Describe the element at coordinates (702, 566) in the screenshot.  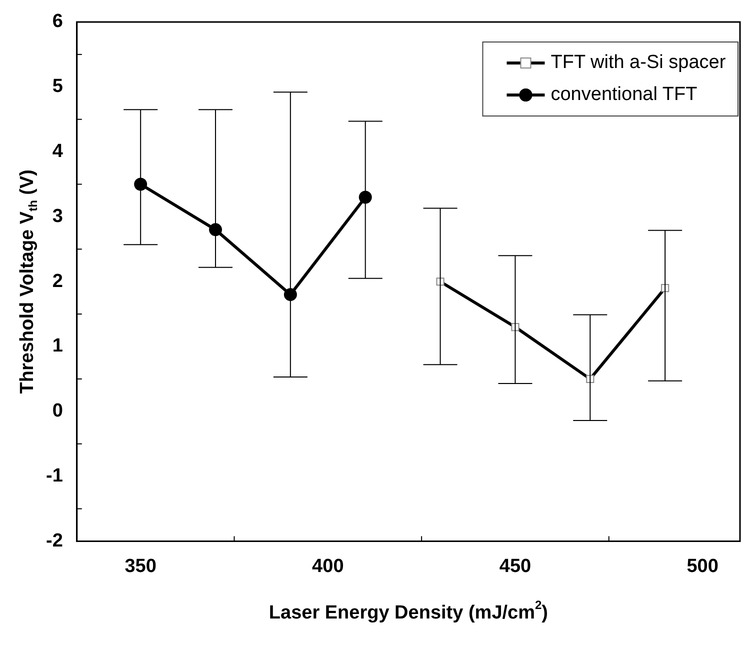
I see `x-tick-label: 500` at that location.